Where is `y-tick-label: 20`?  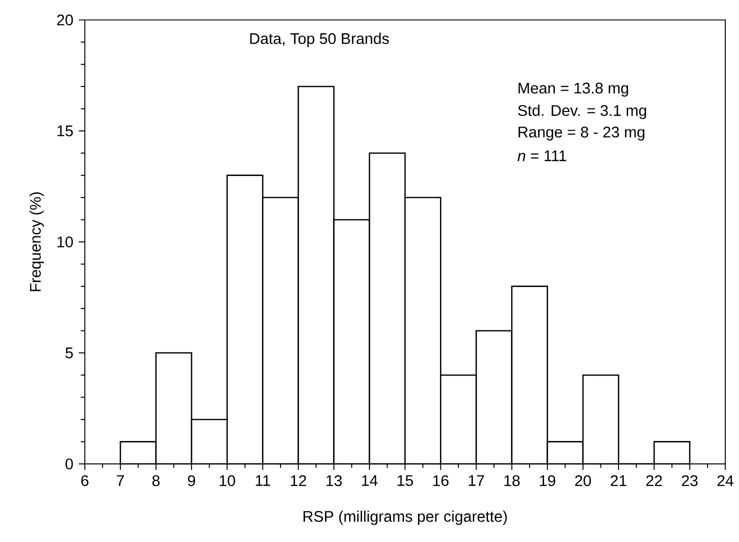
y-tick-label: 20 is located at coordinates (65, 20).